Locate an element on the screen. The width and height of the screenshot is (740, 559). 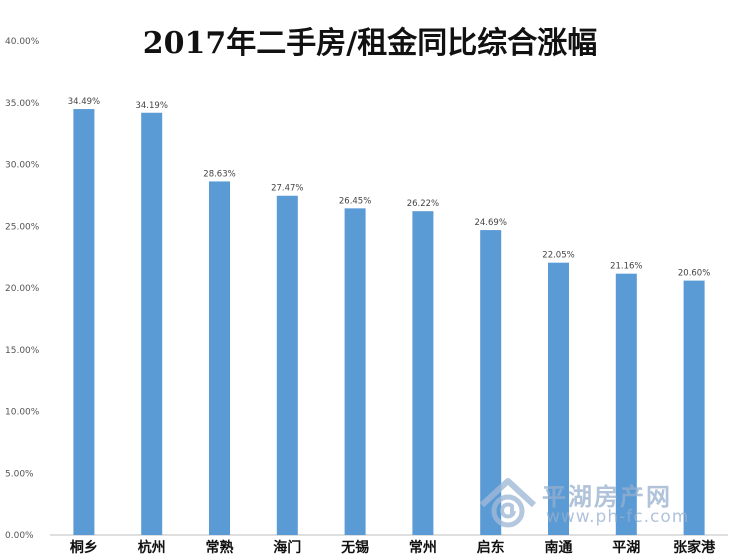
x-tick-label: 平湖 is located at coordinates (626, 548).